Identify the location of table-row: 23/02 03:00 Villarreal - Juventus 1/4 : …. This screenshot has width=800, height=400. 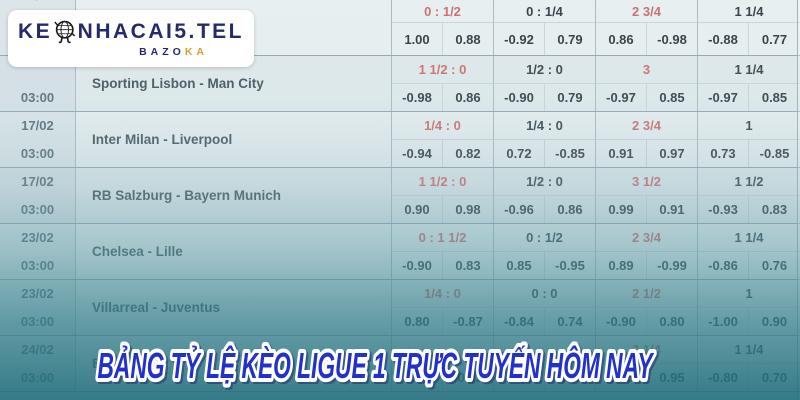
(400, 308).